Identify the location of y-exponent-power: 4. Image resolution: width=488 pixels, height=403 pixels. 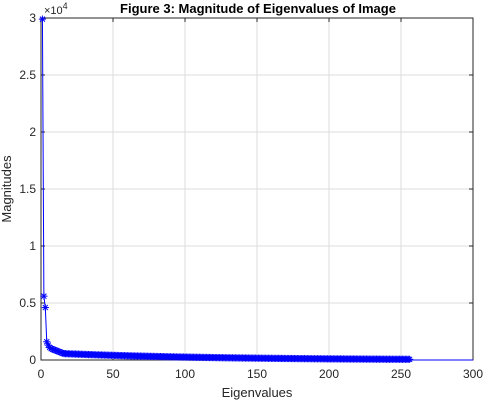
(65, 6).